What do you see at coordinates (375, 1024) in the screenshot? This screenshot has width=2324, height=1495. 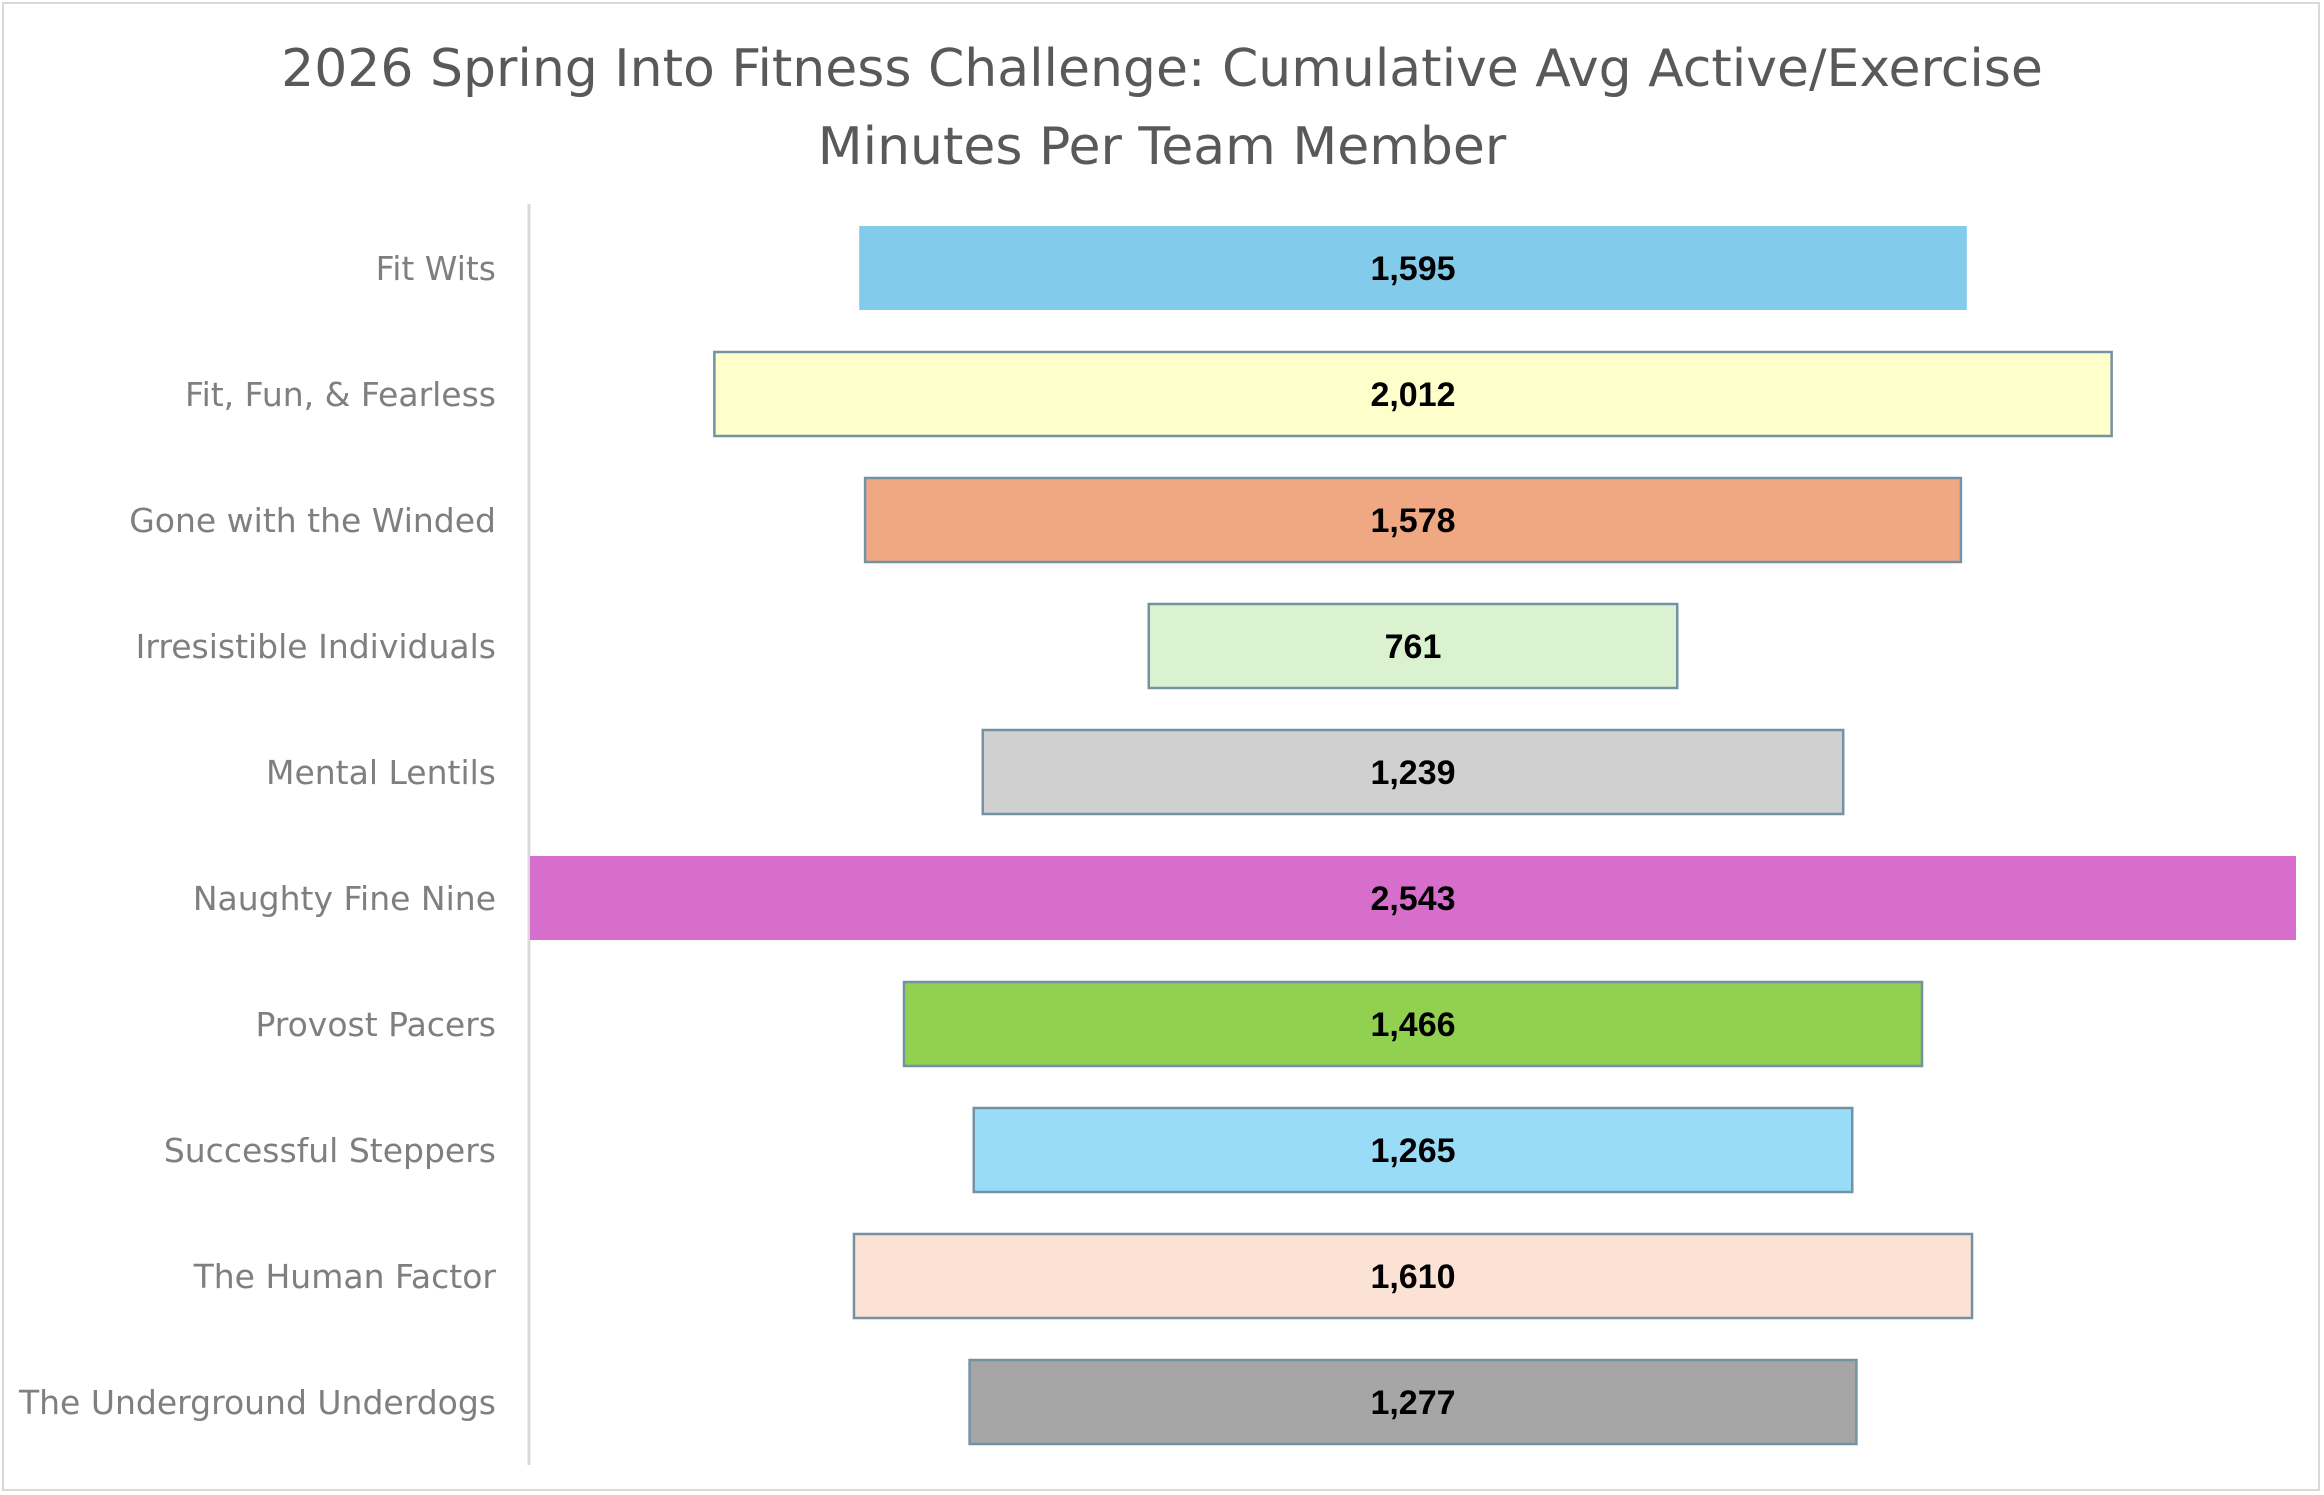 I see `category-label-provost-pacers: Provost Pacers` at bounding box center [375, 1024].